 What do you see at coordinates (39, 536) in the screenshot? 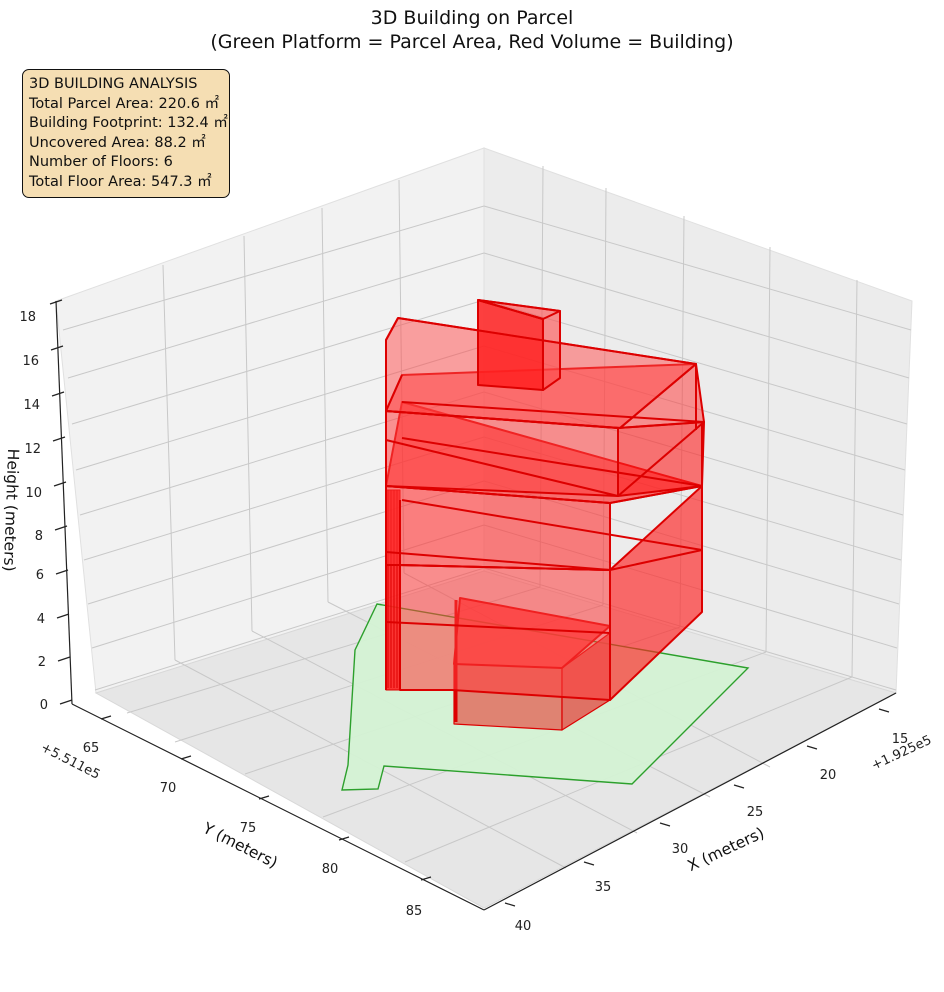
I see `z-tick-label: 8` at bounding box center [39, 536].